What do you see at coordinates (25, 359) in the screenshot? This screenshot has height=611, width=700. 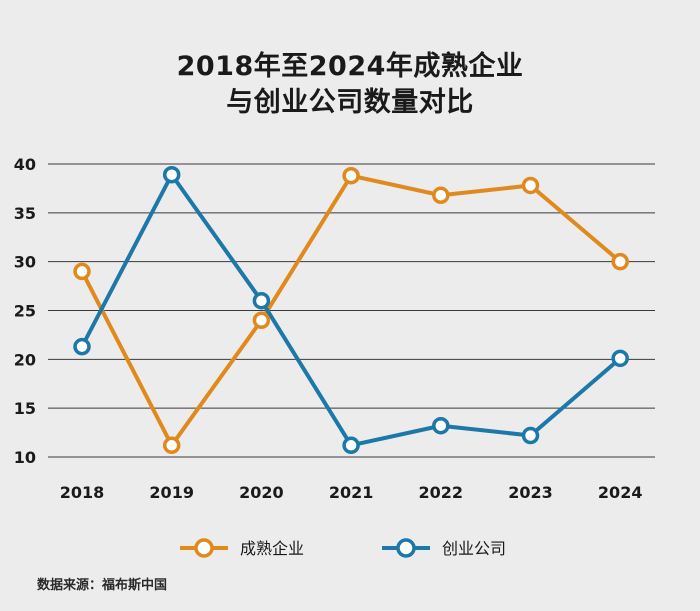 I see `y-tick-label: 20` at bounding box center [25, 359].